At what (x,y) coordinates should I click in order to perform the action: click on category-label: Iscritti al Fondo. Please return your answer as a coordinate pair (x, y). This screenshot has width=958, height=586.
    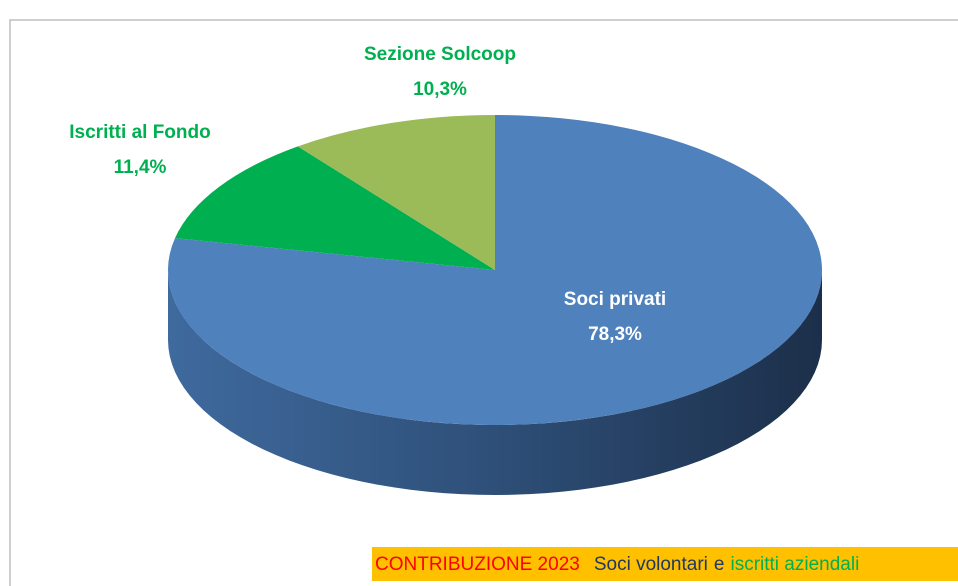
    Looking at the image, I should click on (139, 132).